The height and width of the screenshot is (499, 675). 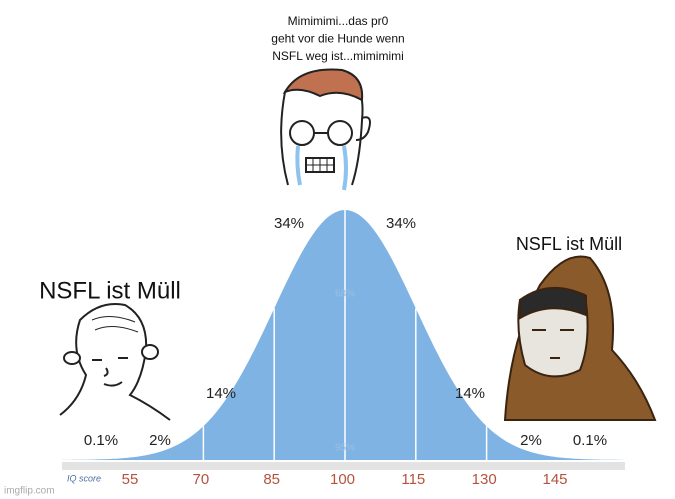 I want to click on right-caption: NSFL ist Müll, so click(x=569, y=244).